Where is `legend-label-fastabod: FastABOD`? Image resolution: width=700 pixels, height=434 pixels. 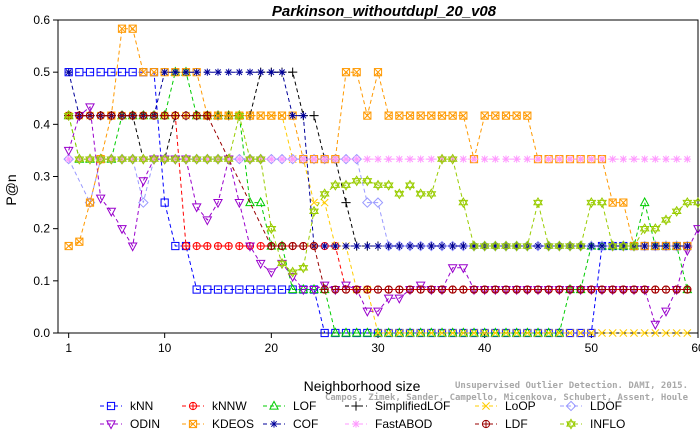 legend-label-fastabod: FastABOD is located at coordinates (404, 424).